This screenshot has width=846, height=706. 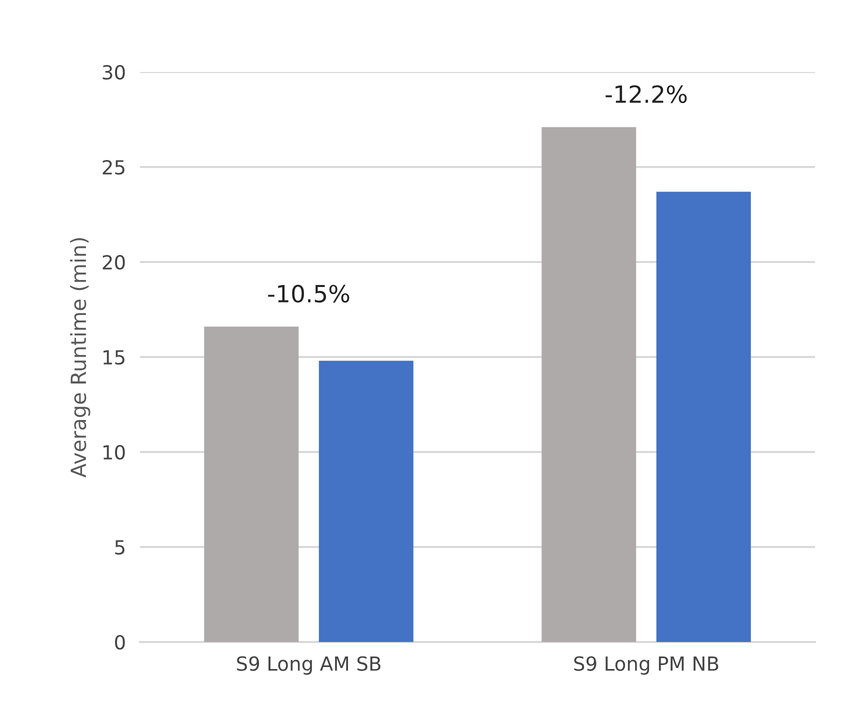 I want to click on annotation: -10.5%, so click(x=309, y=293).